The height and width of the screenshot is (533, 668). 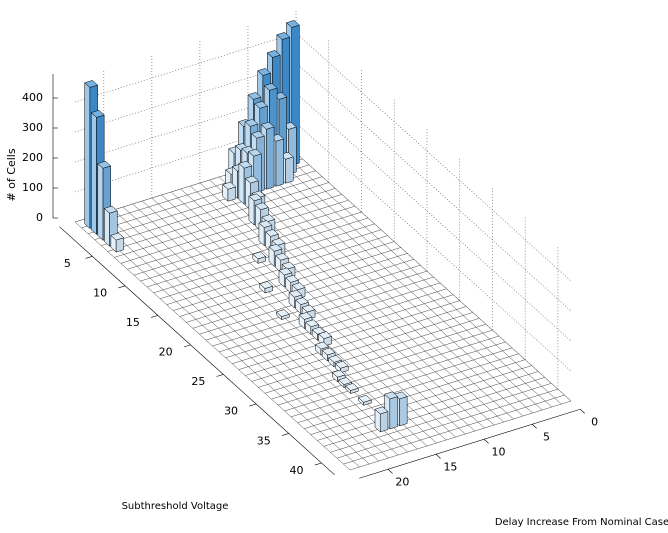 What do you see at coordinates (198, 381) in the screenshot?
I see `x-tick-label: 25` at bounding box center [198, 381].